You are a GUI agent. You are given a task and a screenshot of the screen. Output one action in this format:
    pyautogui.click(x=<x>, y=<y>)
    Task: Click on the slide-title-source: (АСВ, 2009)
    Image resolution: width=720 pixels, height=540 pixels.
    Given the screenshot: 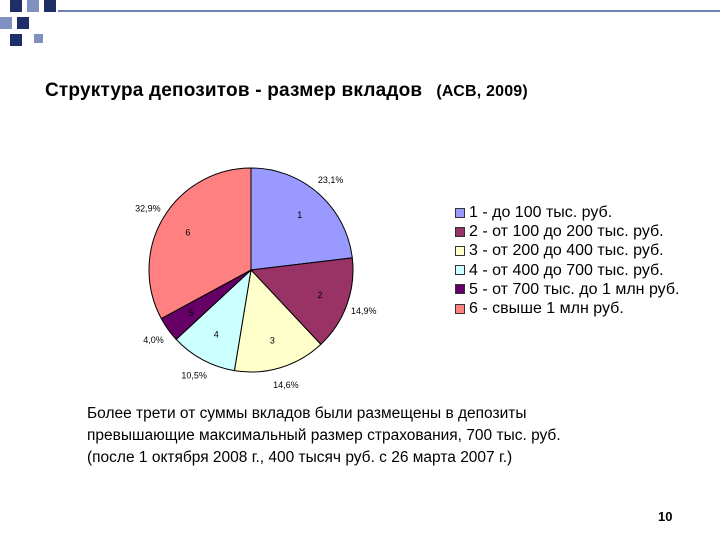 What is the action you would take?
    pyautogui.click(x=482, y=91)
    